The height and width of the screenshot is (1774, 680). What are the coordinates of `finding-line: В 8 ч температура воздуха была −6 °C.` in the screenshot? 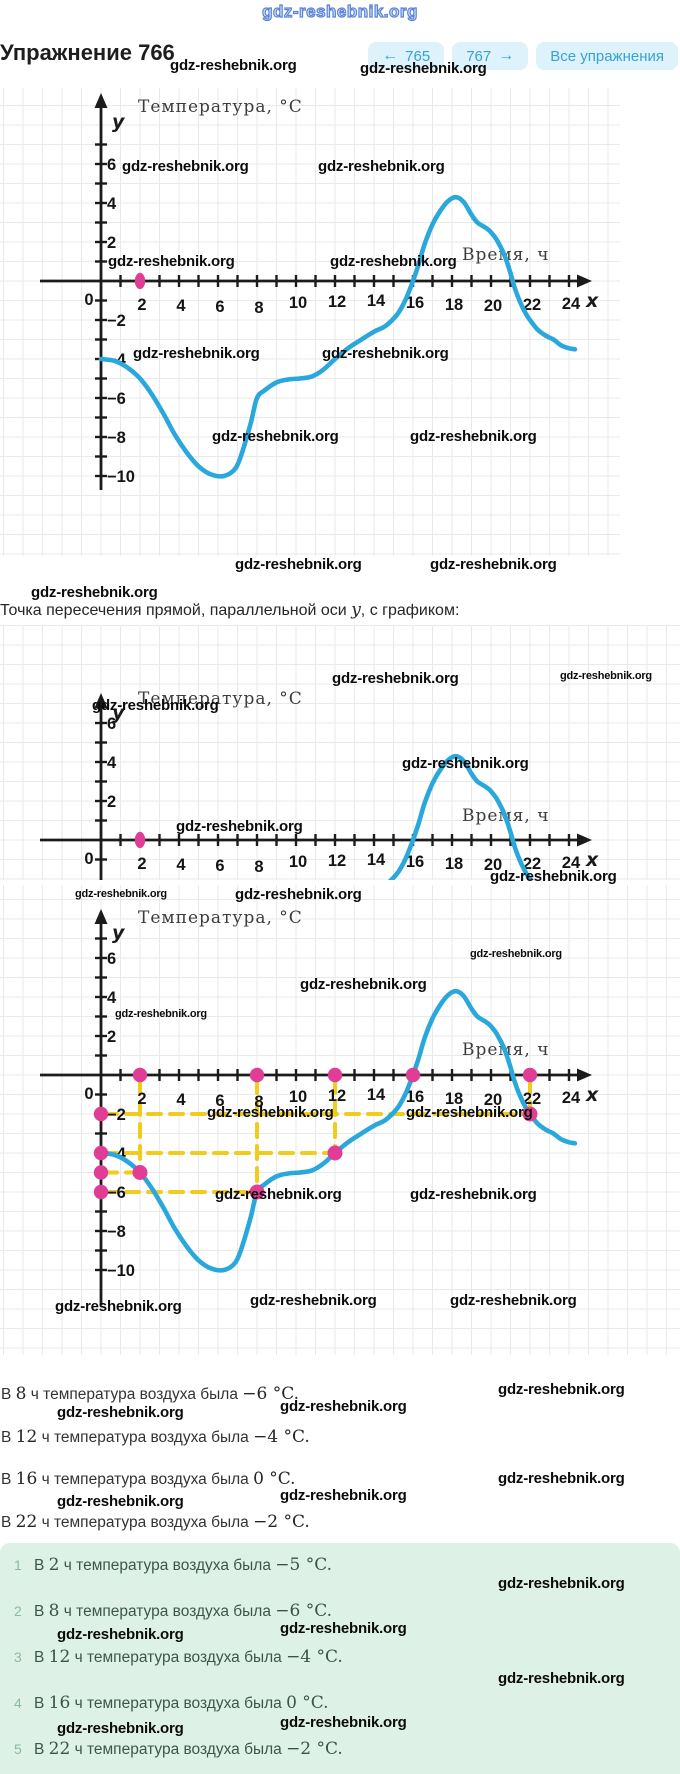 It's located at (150, 1394).